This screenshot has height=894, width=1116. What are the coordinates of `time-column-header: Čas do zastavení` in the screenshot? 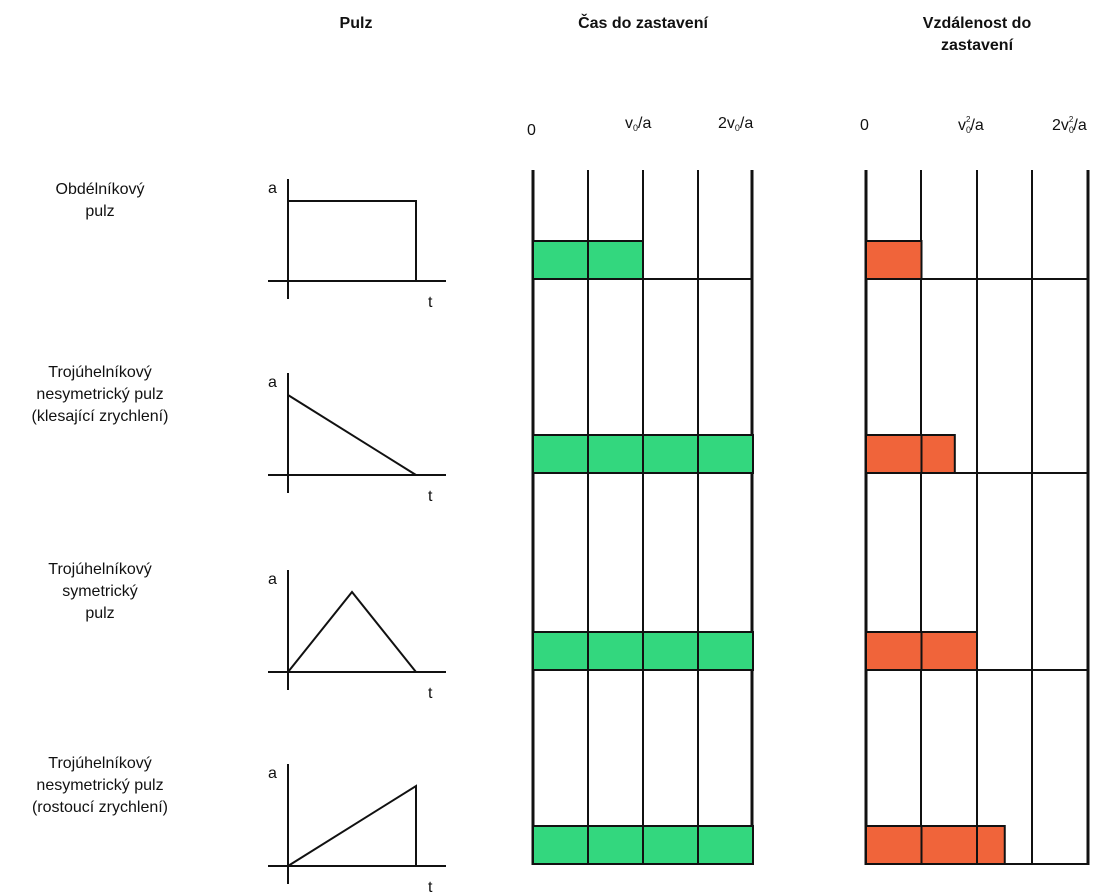 It's located at (643, 22).